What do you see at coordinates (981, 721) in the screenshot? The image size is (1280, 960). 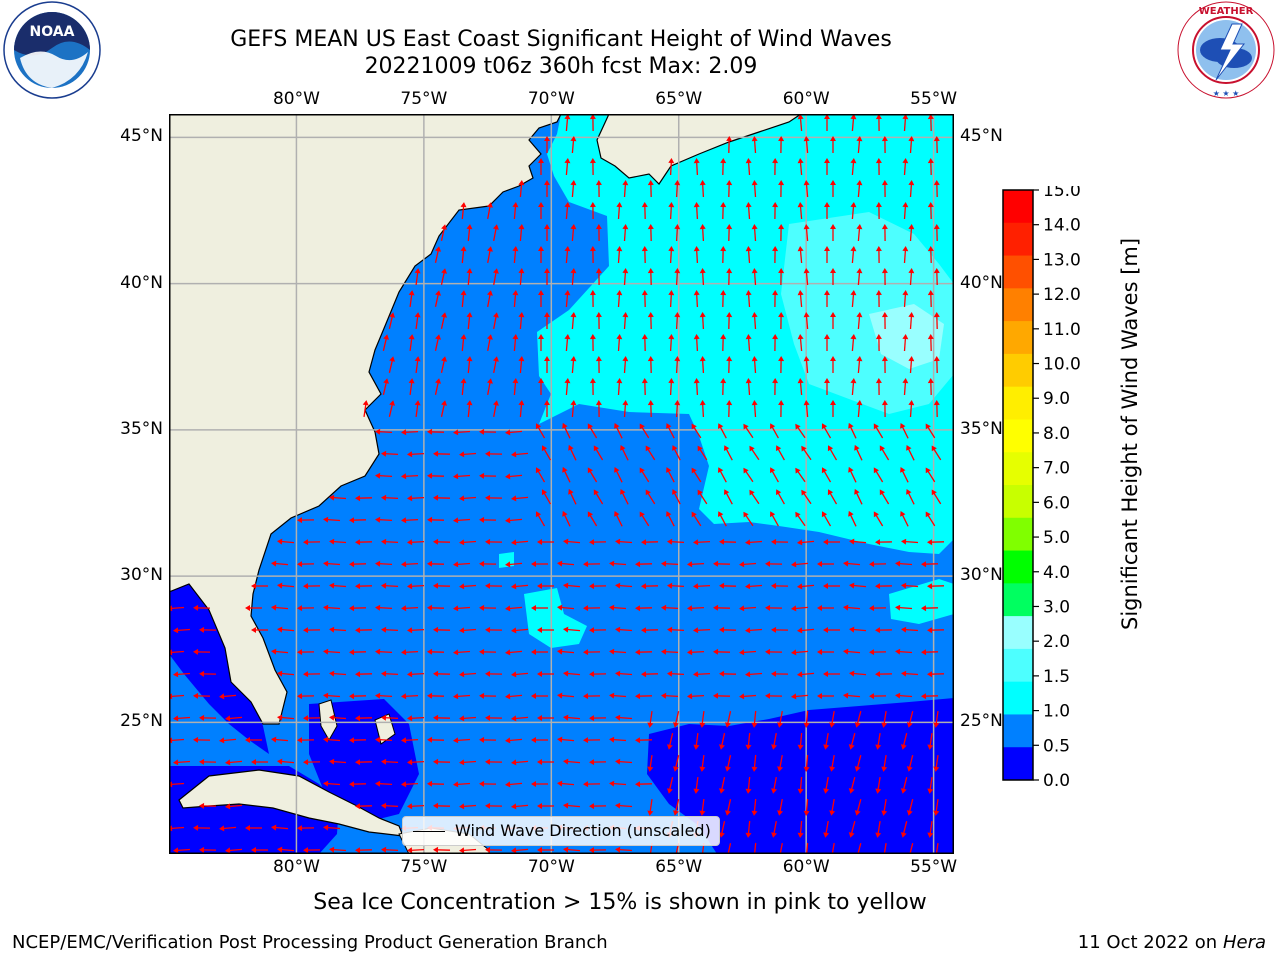 I see `lat-tick-label: 25°N` at bounding box center [981, 721].